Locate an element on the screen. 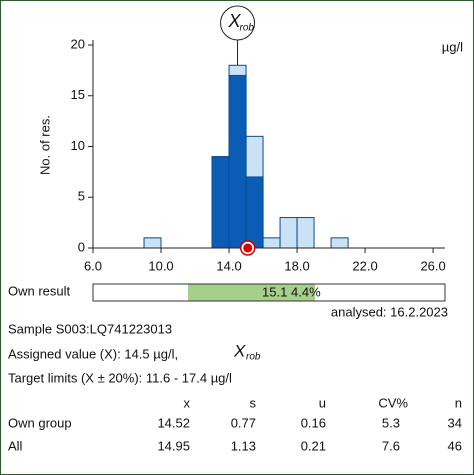 This screenshot has width=474, height=475. analysed-date: analysed: 16.2.2023 is located at coordinates (389, 311).